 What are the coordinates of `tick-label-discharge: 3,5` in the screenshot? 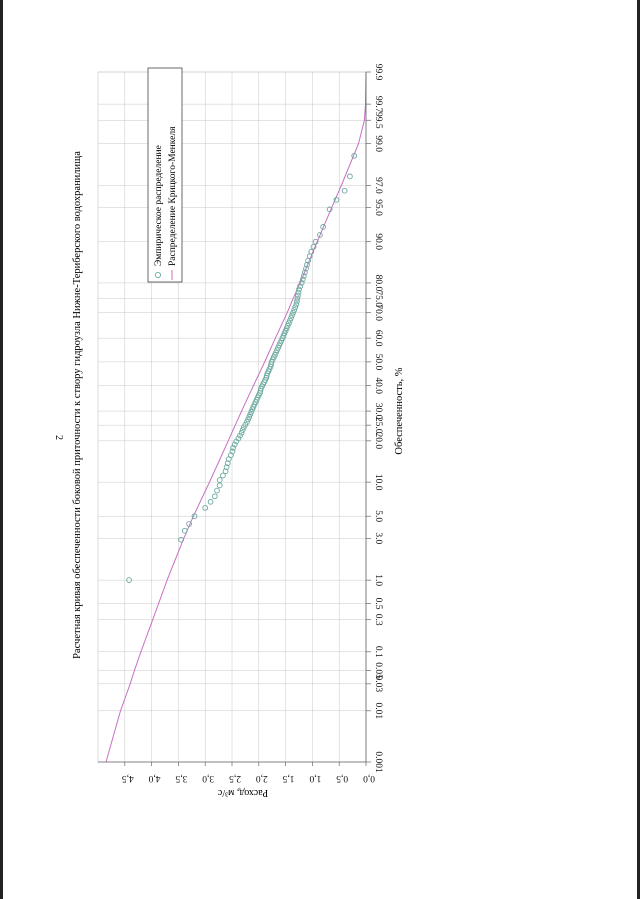 It's located at (181, 778).